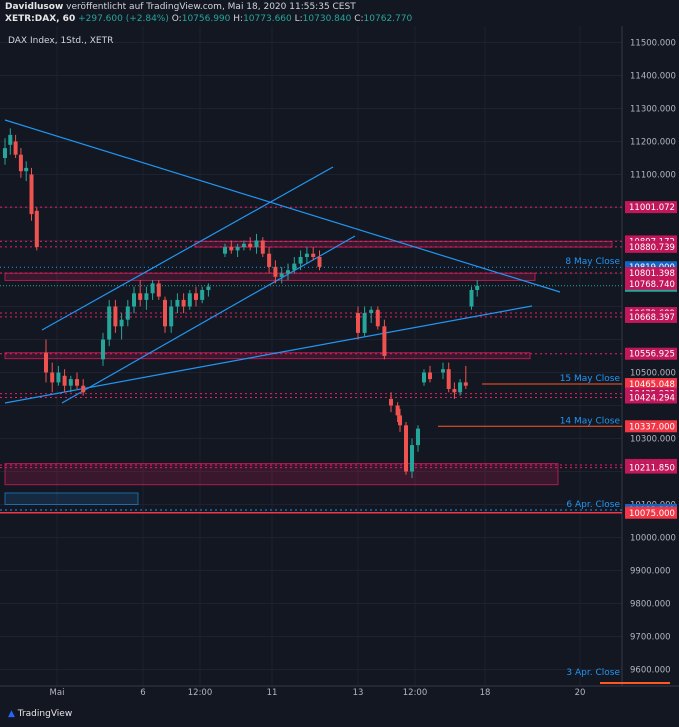 The image size is (679, 727). I want to click on trendline-channel-lower, so click(208, 319).